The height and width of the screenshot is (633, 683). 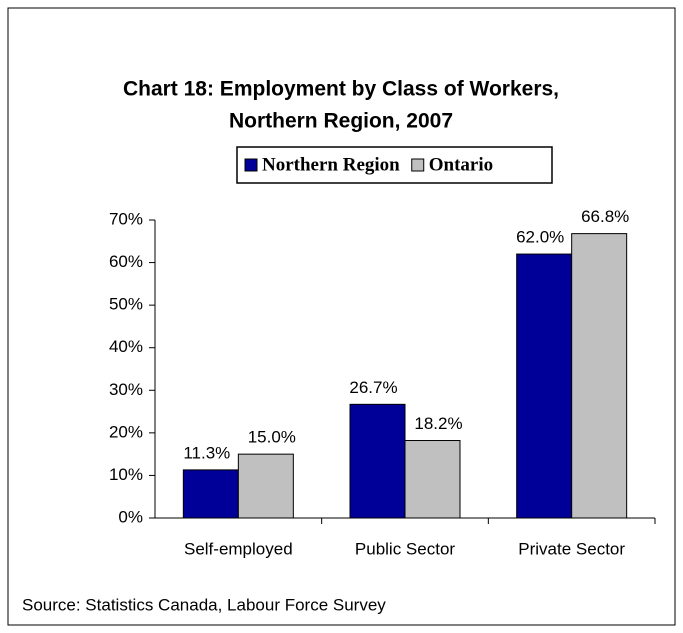 I want to click on chart-subtitle: Northern Region, 2007, so click(x=341, y=121).